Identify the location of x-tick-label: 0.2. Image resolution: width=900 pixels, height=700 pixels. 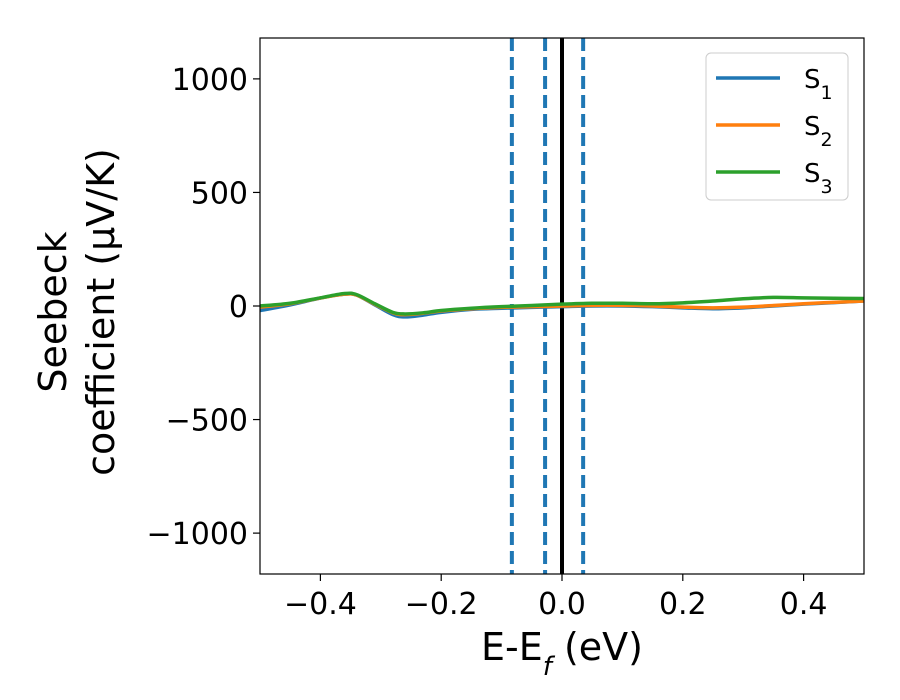
(683, 604).